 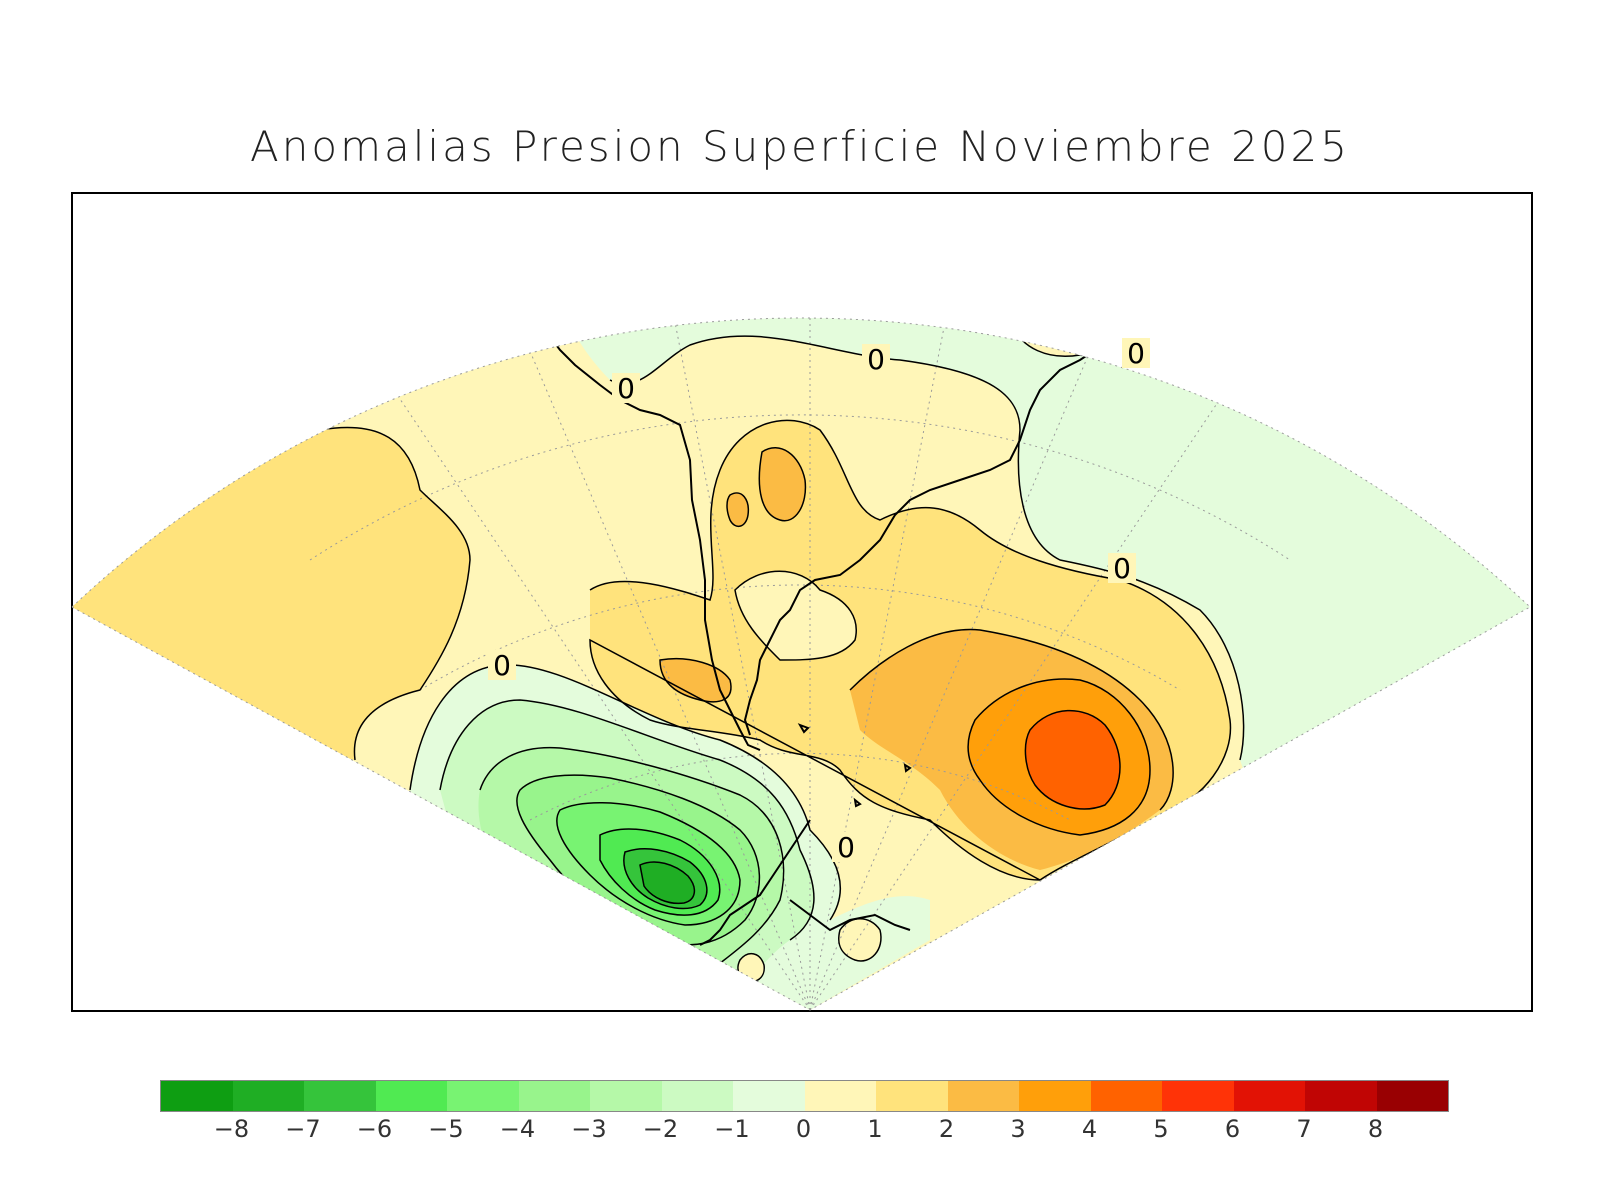 What do you see at coordinates (303, 1129) in the screenshot?
I see `colorbar-tick-label: −7` at bounding box center [303, 1129].